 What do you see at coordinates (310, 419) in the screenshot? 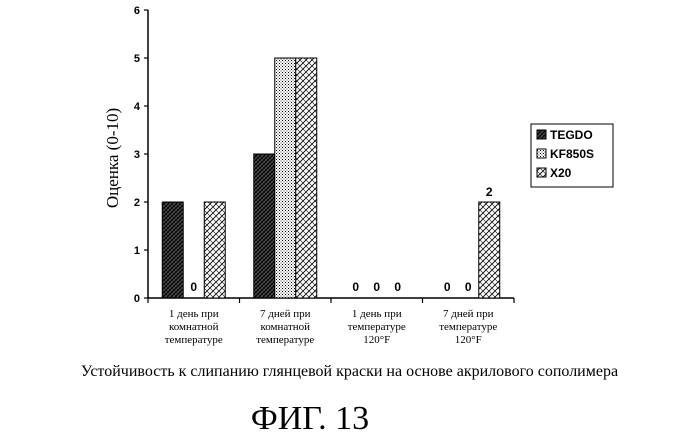
I see `figure-label: ФИГ. 13` at bounding box center [310, 419].